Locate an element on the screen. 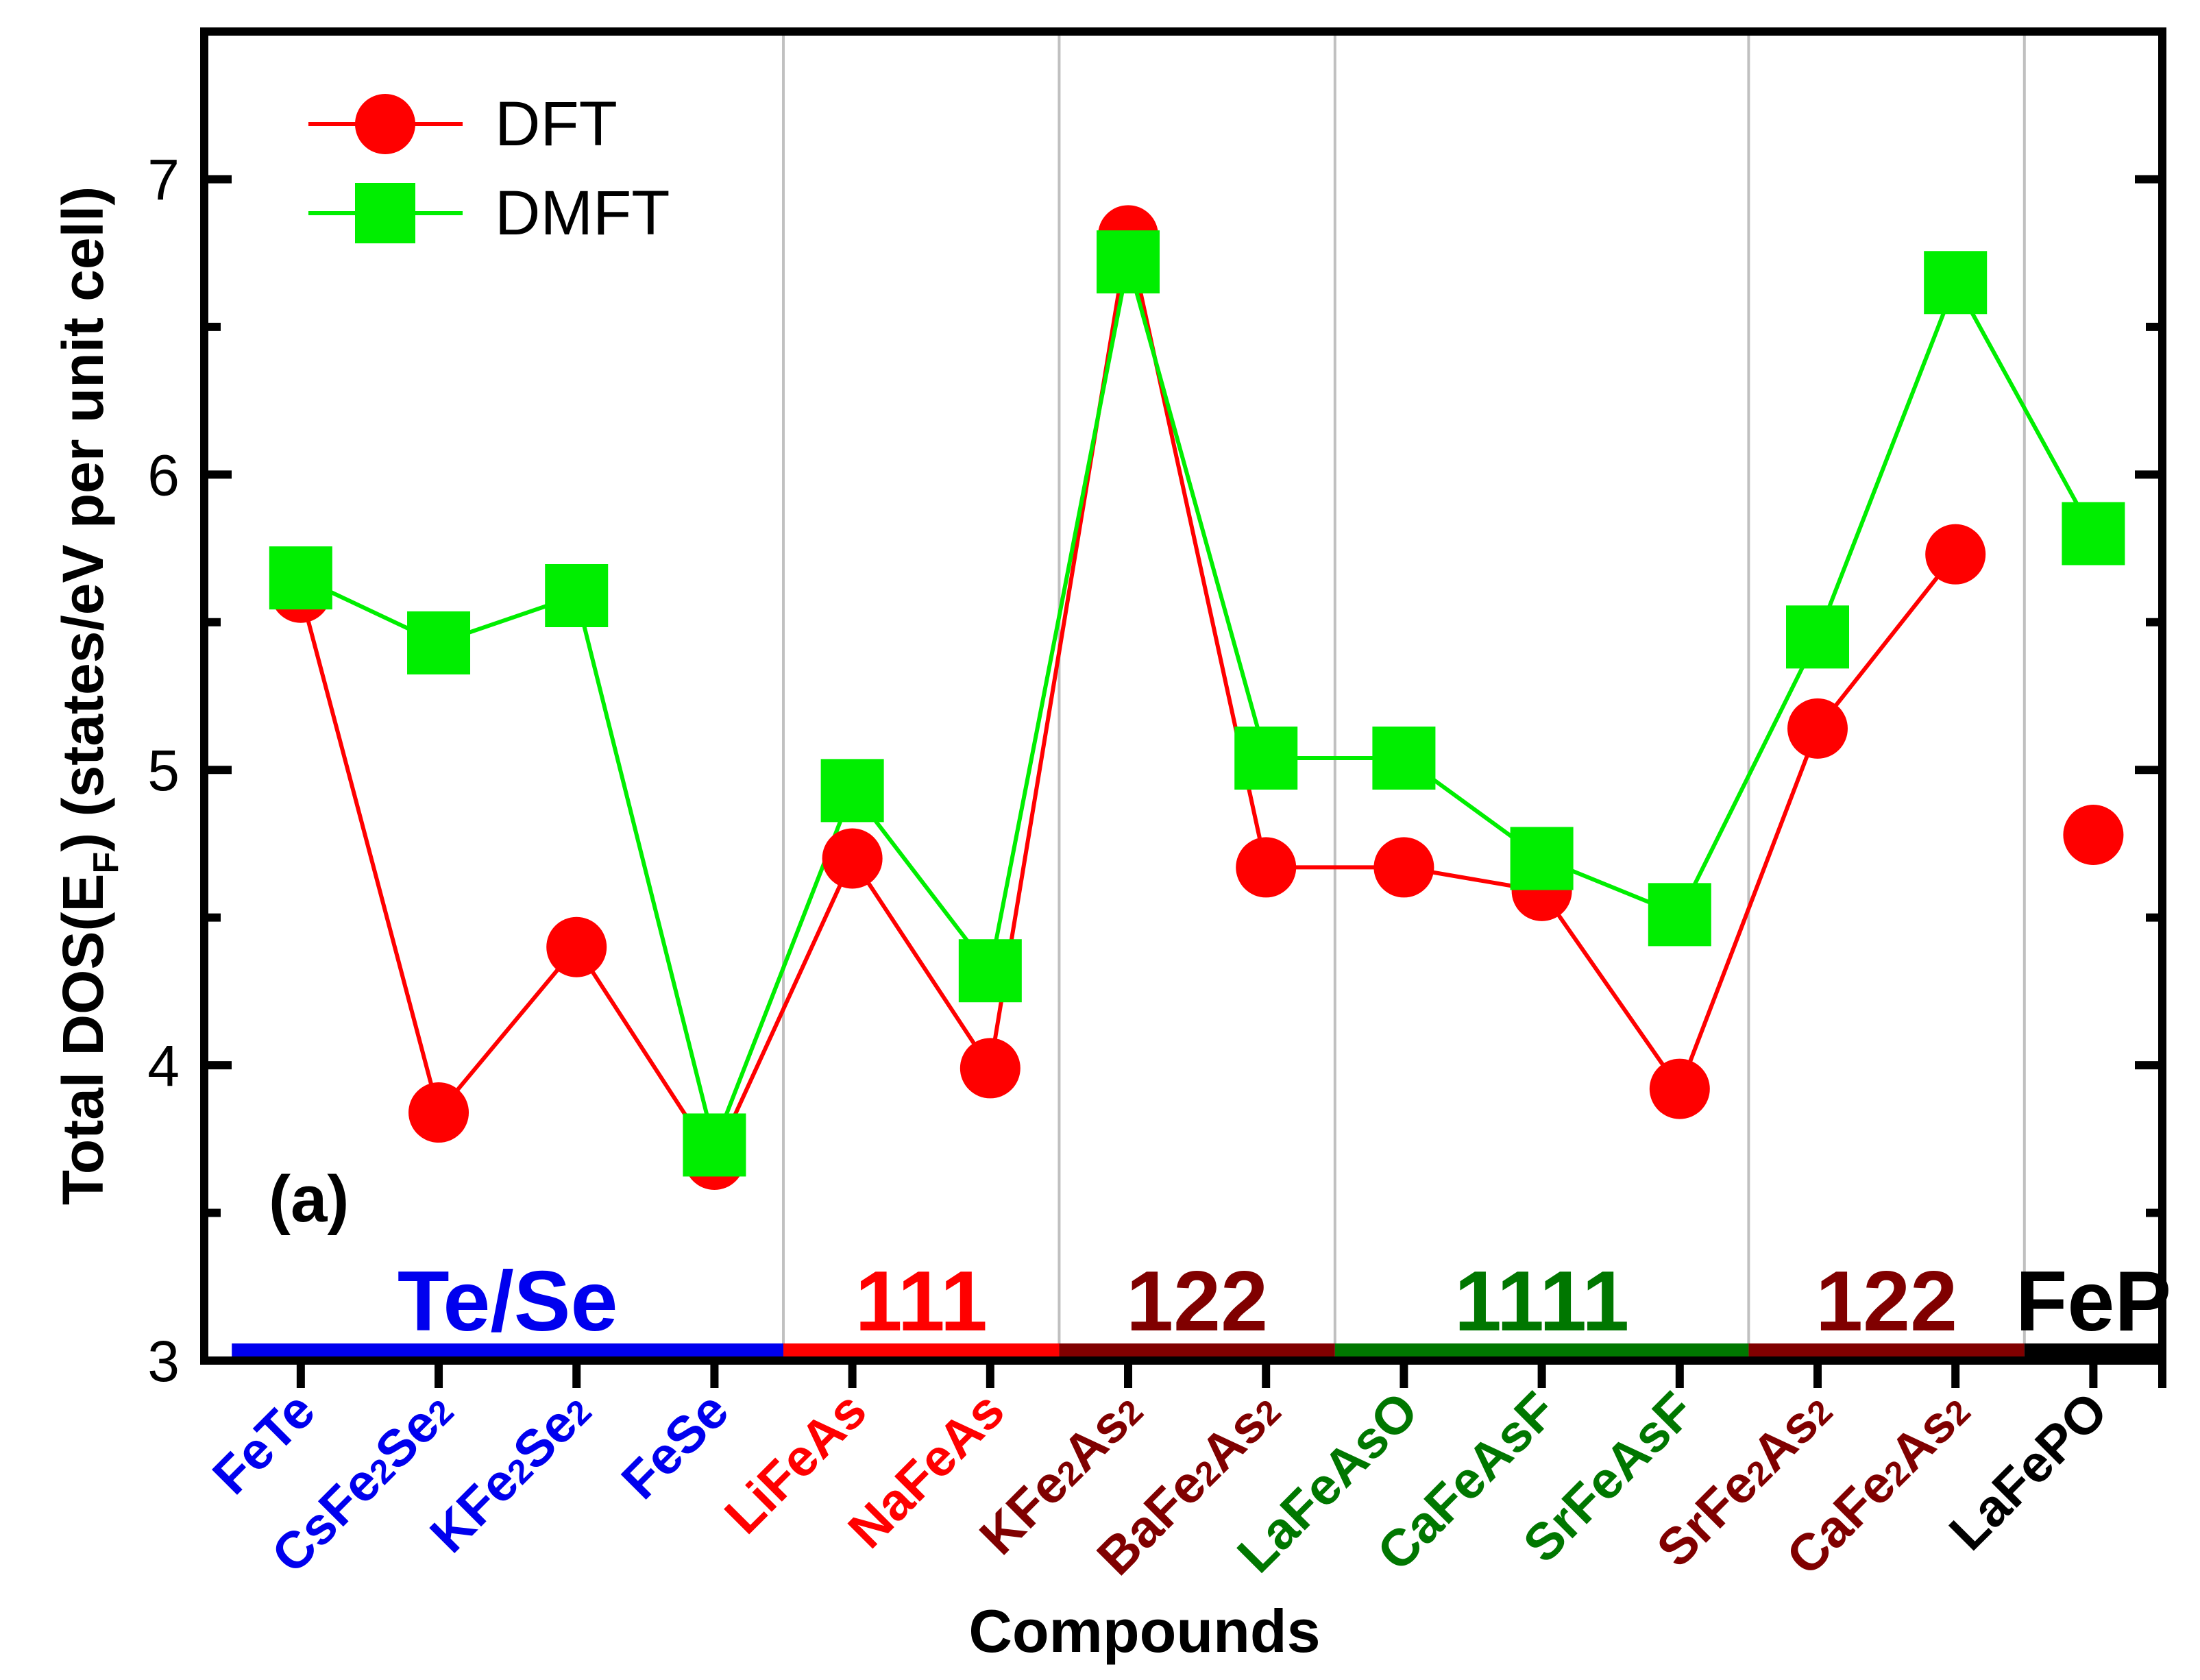 This screenshot has height=1680, width=2200. legend: DFT DMFT is located at coordinates (489, 168).